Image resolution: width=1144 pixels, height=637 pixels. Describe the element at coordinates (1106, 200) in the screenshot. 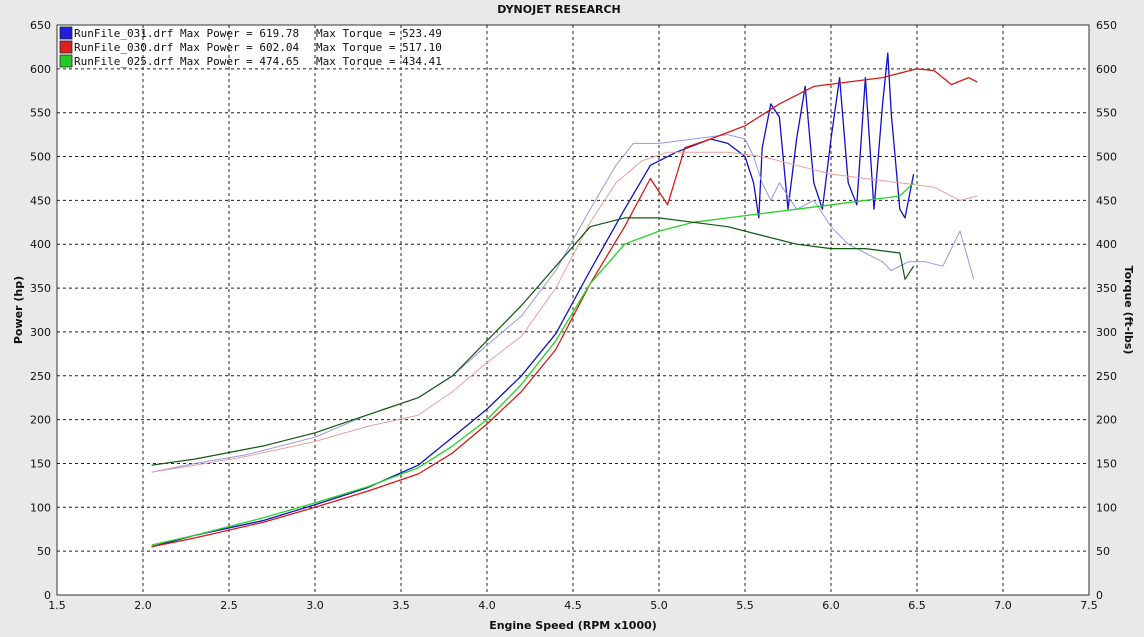

I see `y-tick-label-right: 450` at that location.